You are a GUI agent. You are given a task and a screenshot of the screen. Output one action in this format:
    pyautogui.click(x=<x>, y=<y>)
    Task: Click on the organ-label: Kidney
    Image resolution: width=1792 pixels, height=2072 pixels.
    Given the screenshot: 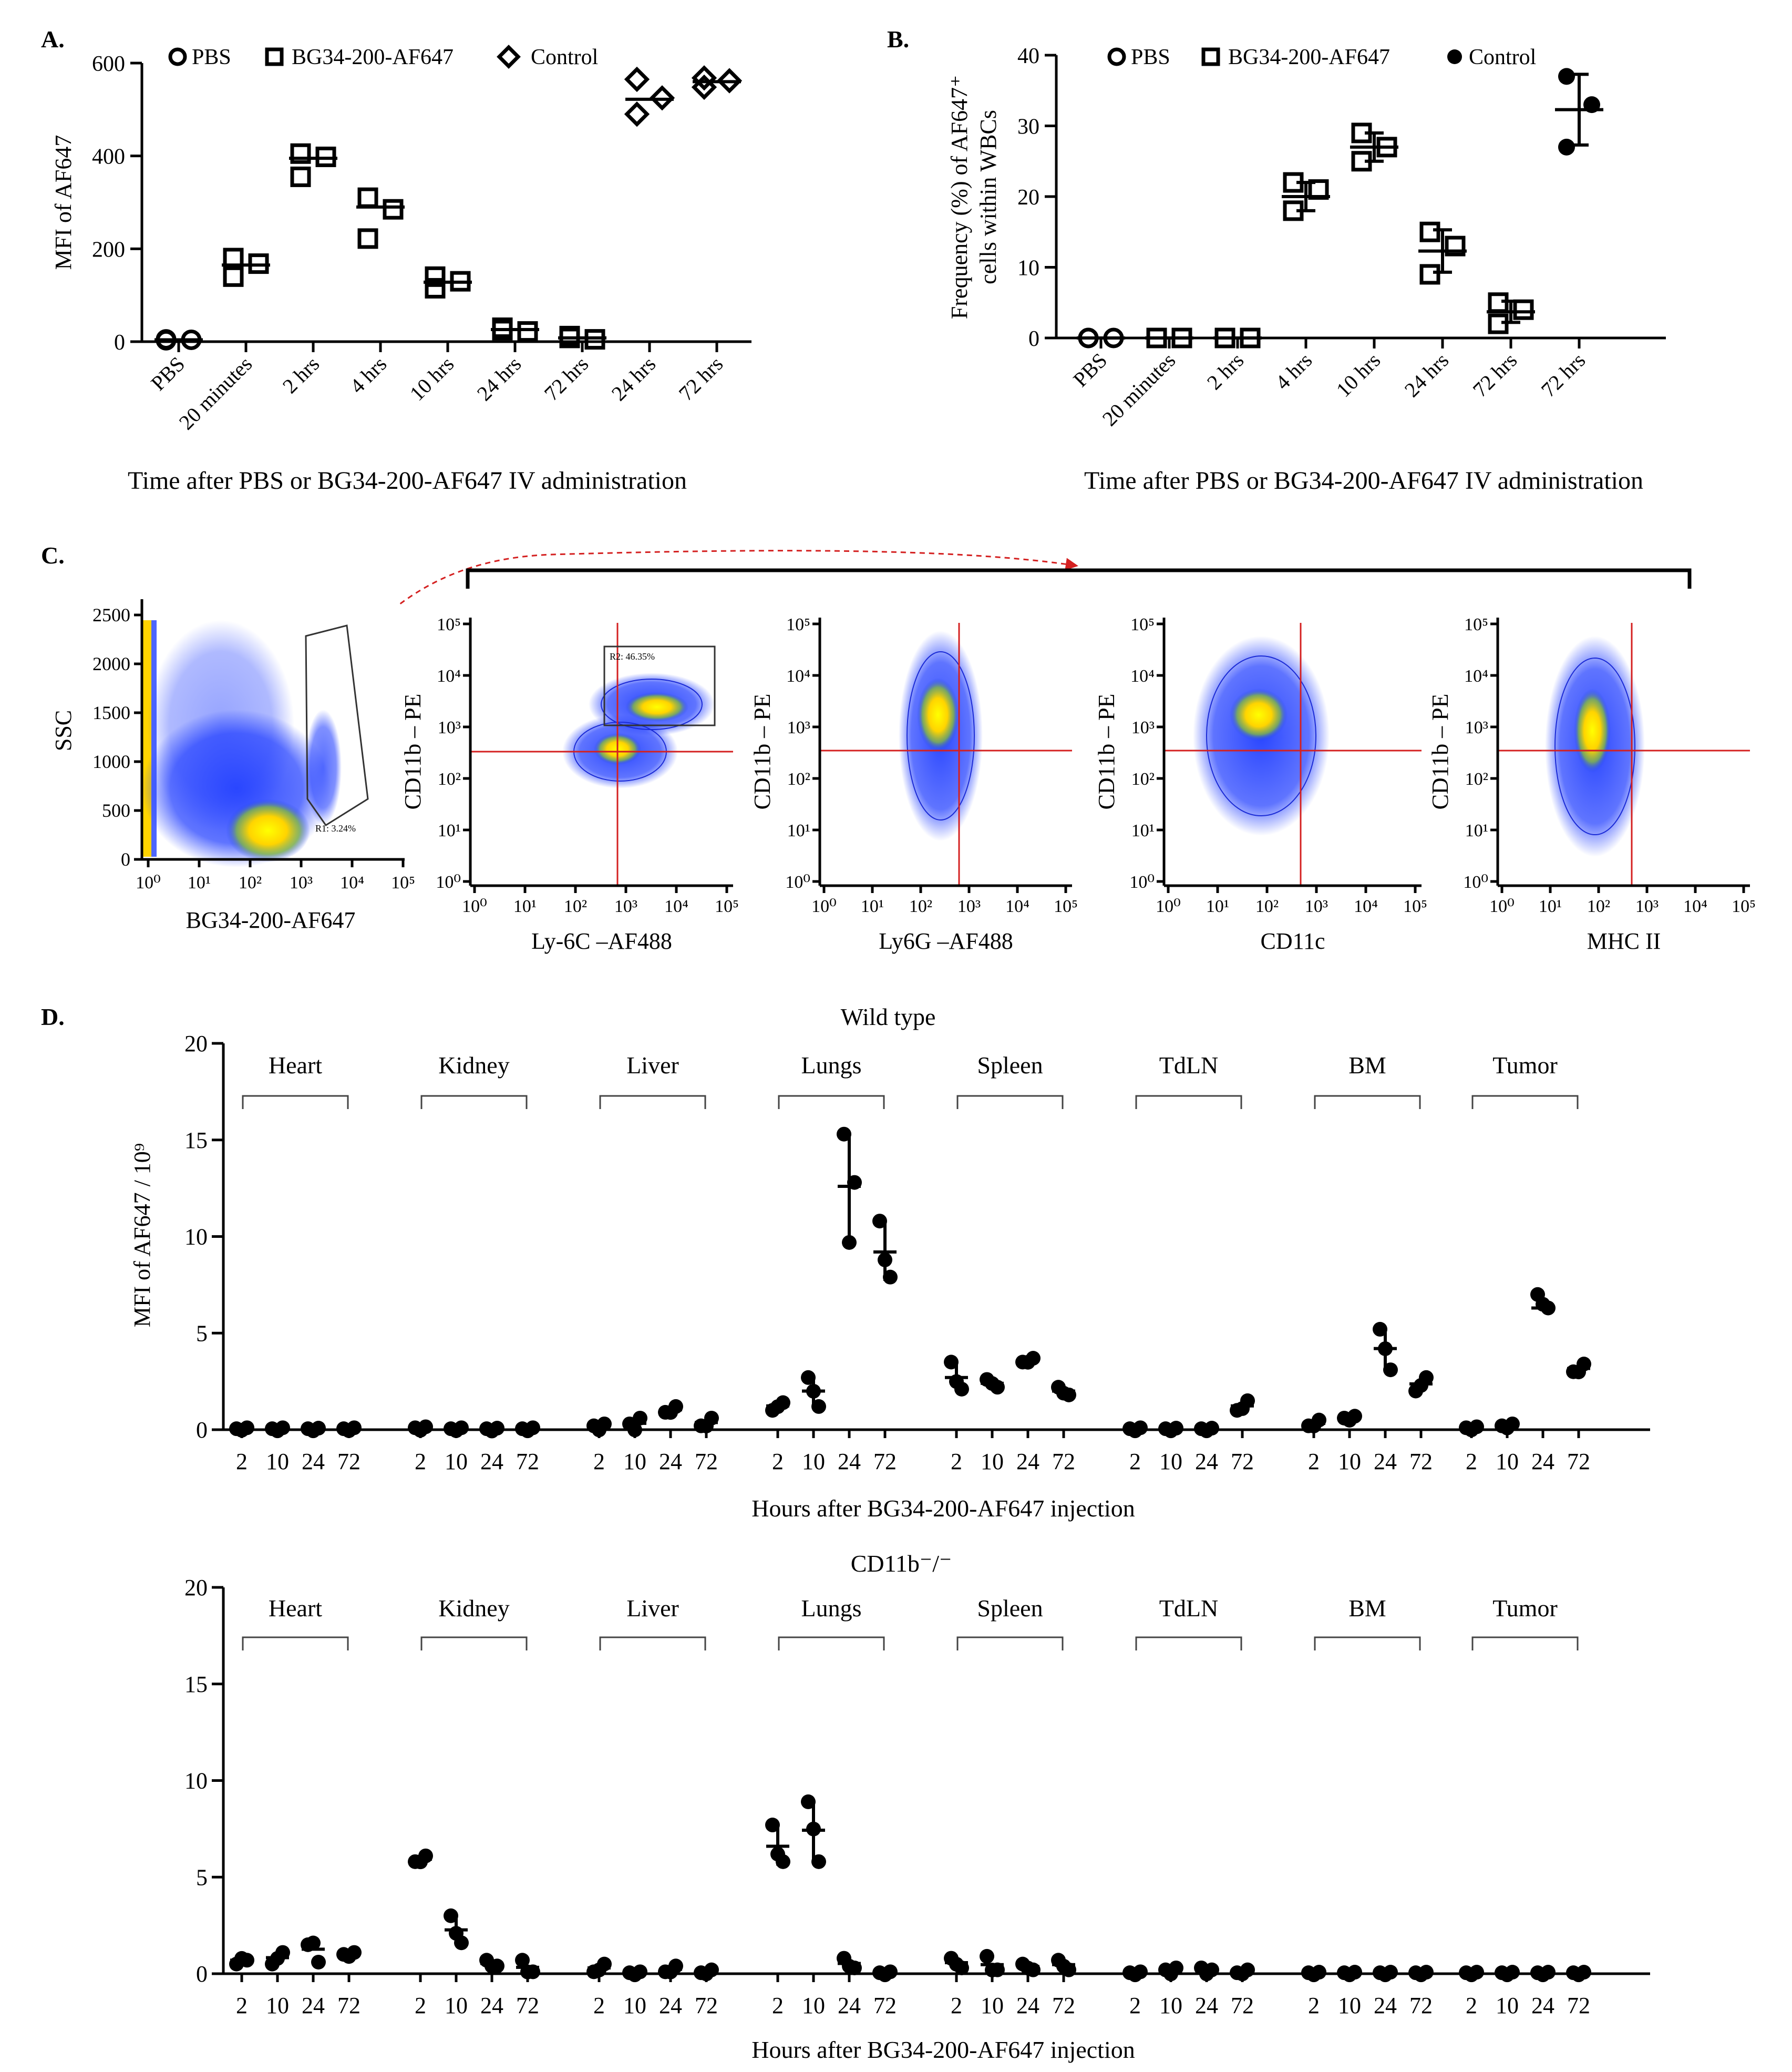 What is the action you would take?
    pyautogui.click(x=473, y=1065)
    